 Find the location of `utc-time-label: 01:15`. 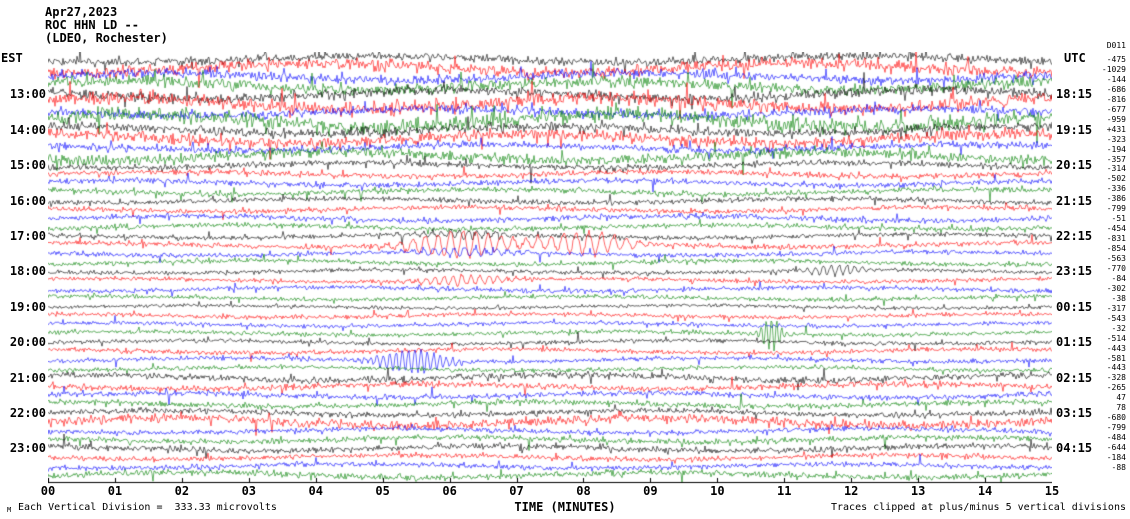

utc-time-label: 01:15 is located at coordinates (1074, 342).